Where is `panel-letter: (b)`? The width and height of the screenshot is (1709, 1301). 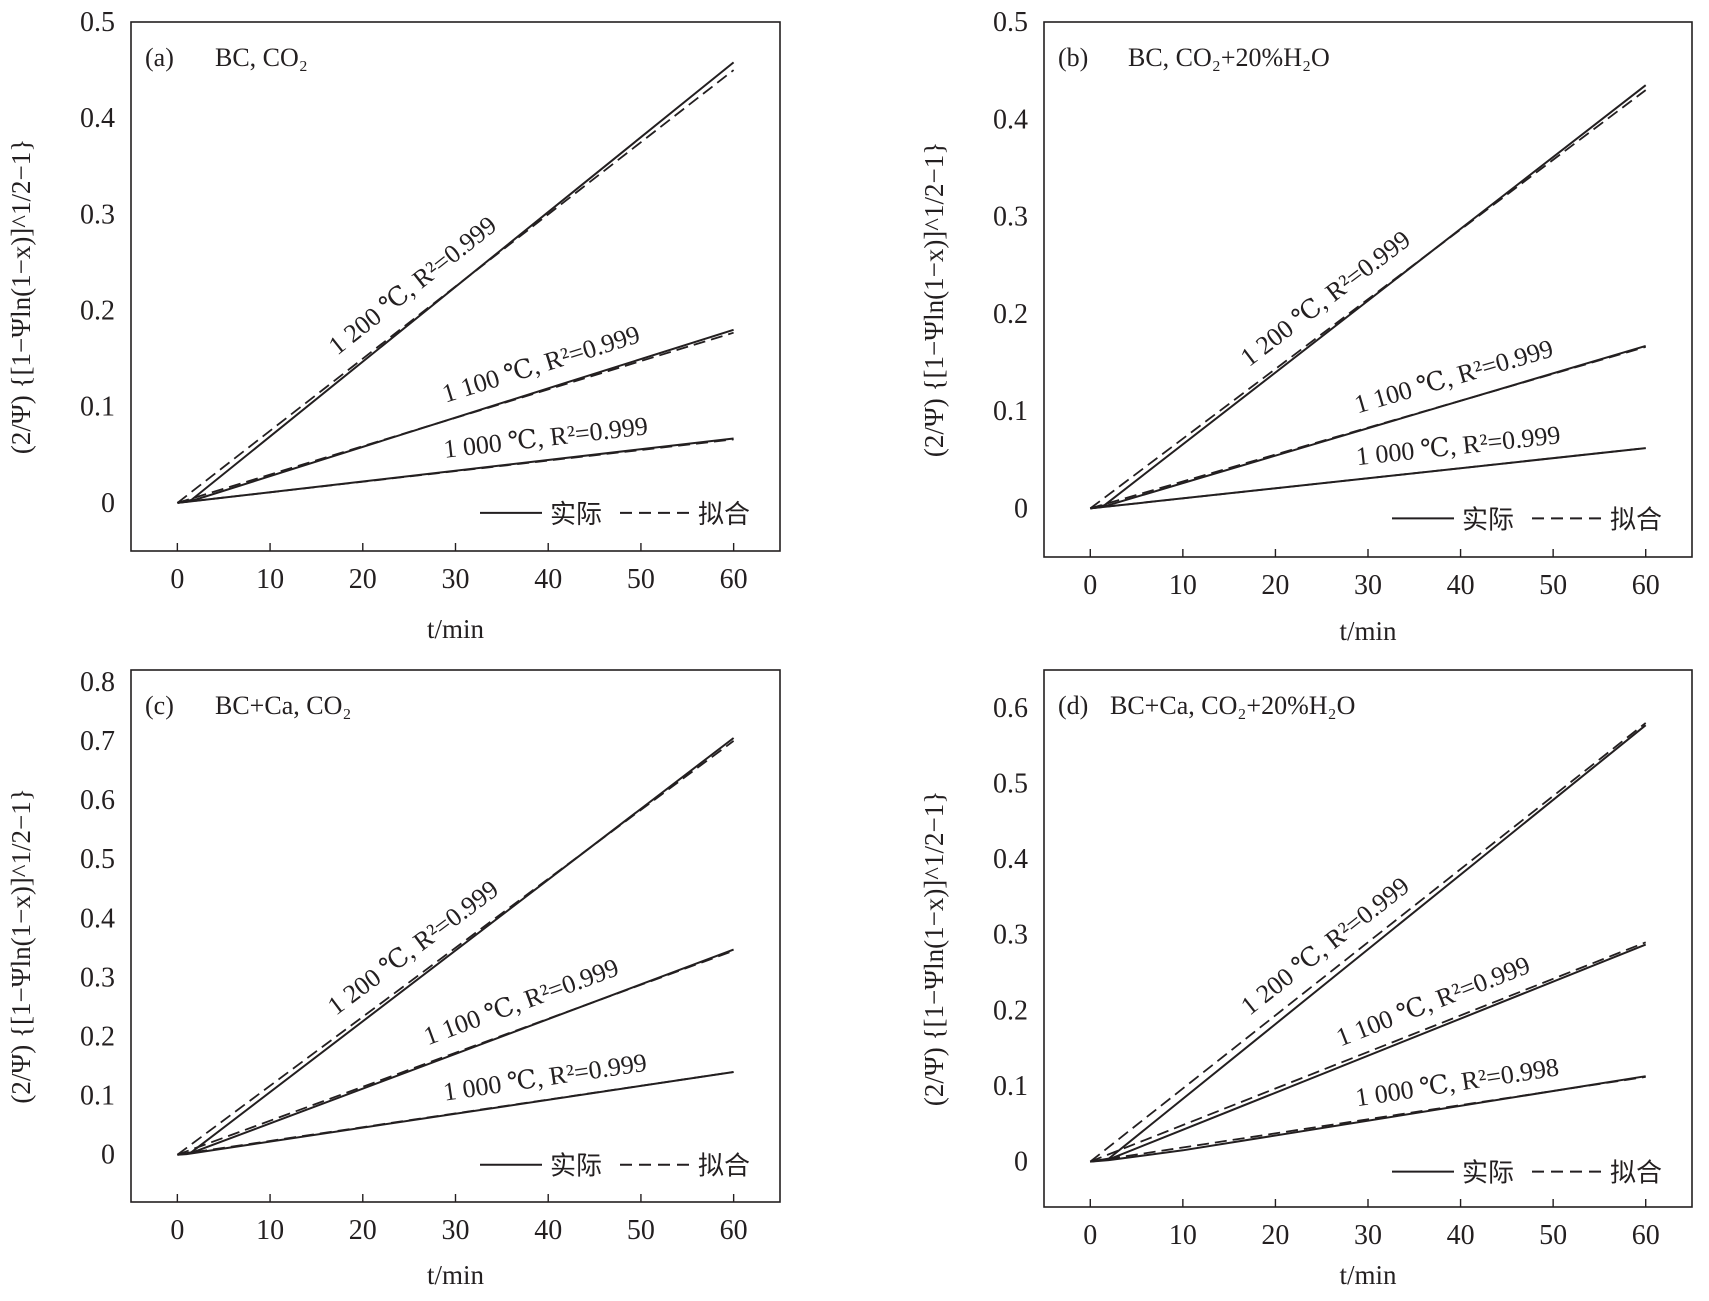 panel-letter: (b) is located at coordinates (1073, 57).